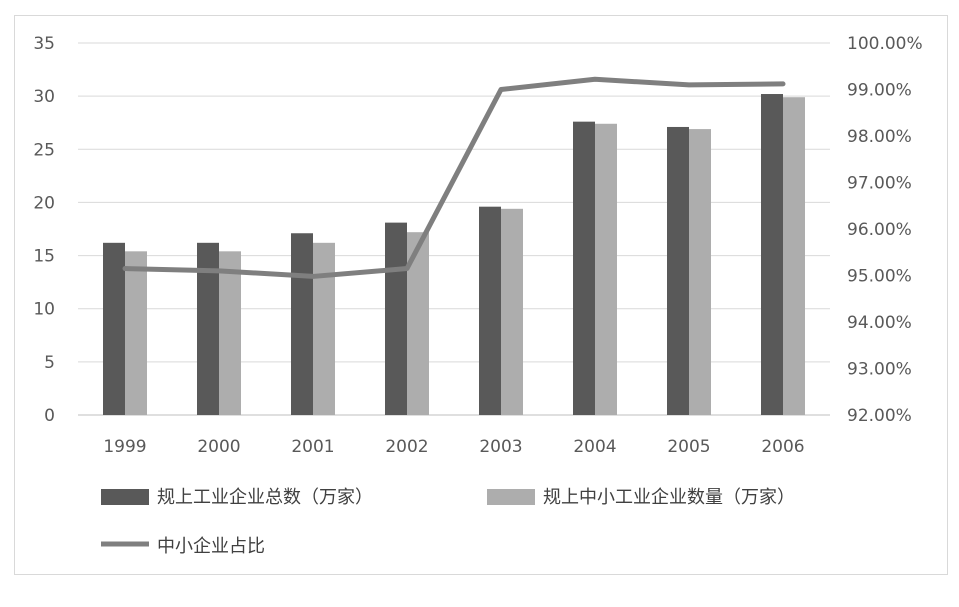 The width and height of the screenshot is (959, 607). I want to click on legend: 规上工业企业总数（万家） 规上中小工业企业数量（万家） 中小企业占比, so click(448, 522).